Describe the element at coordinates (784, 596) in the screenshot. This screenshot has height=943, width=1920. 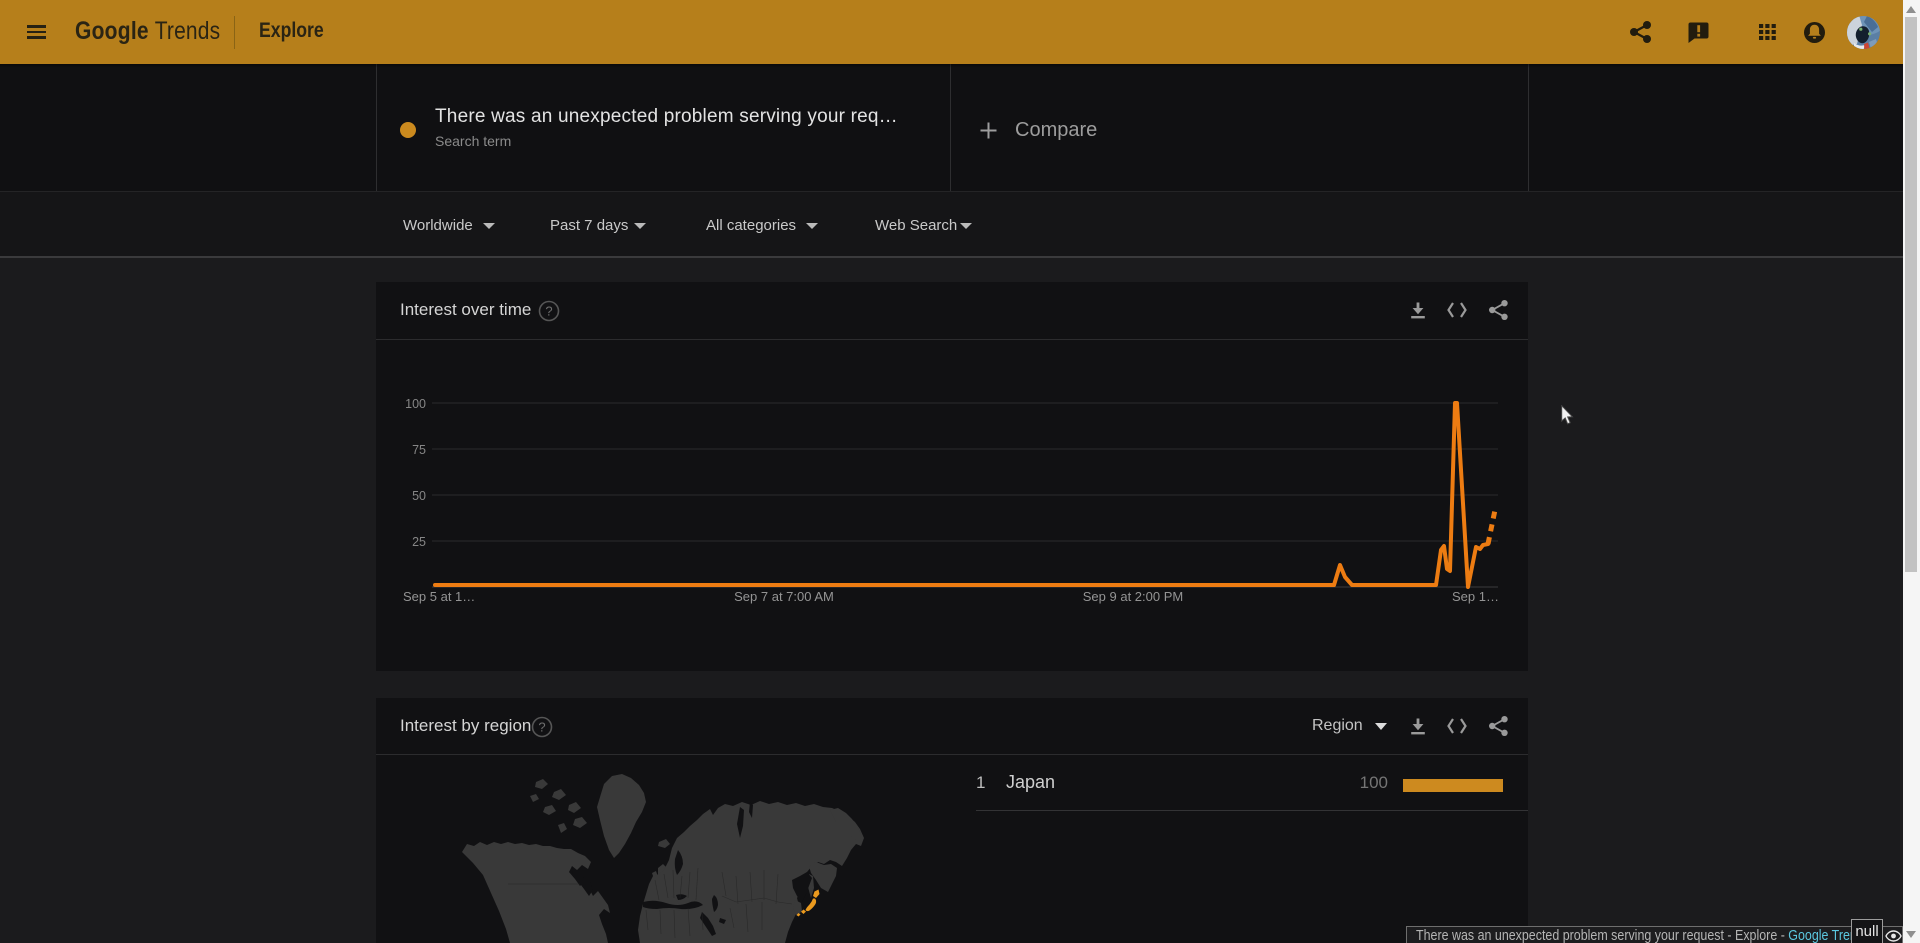
I see `svg-text: Sep 7 at 7:00 AM` at that location.